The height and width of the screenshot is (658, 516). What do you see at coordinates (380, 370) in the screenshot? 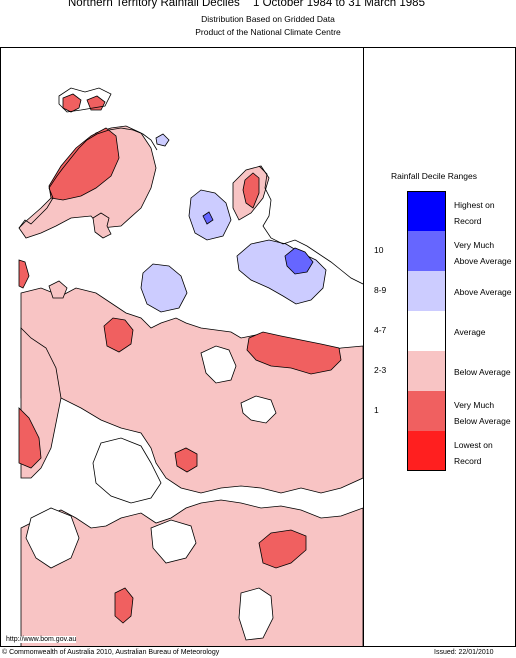
I see `legend-code: 2-3` at bounding box center [380, 370].